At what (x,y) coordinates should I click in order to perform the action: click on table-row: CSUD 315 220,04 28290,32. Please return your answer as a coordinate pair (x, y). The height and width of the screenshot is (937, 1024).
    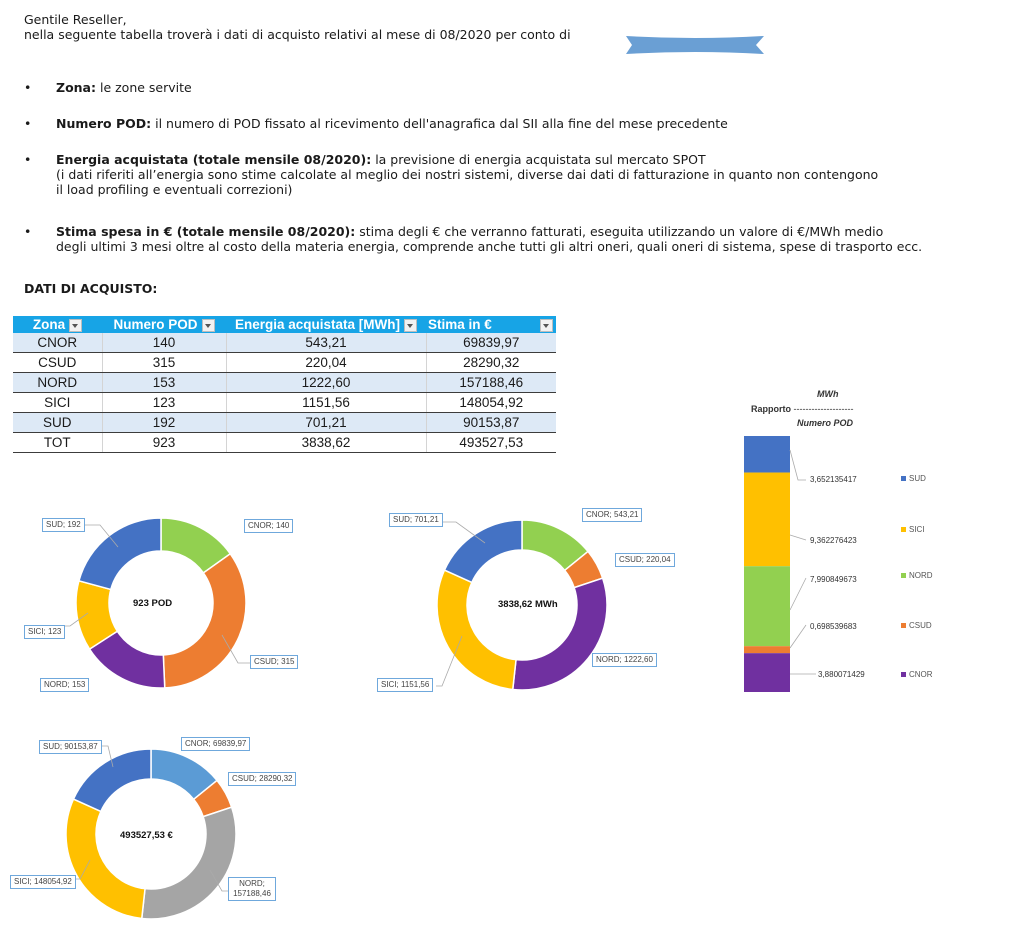
    Looking at the image, I should click on (284, 362).